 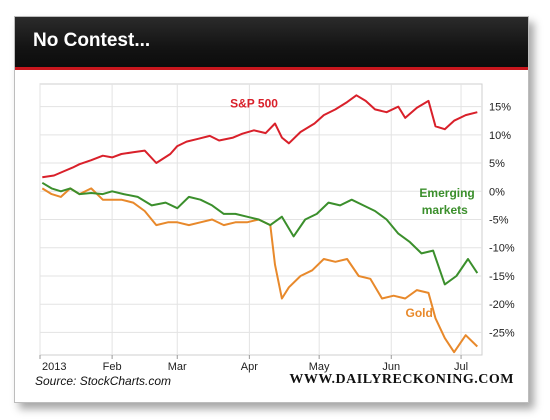 I want to click on series-label: Gold, so click(x=419, y=313).